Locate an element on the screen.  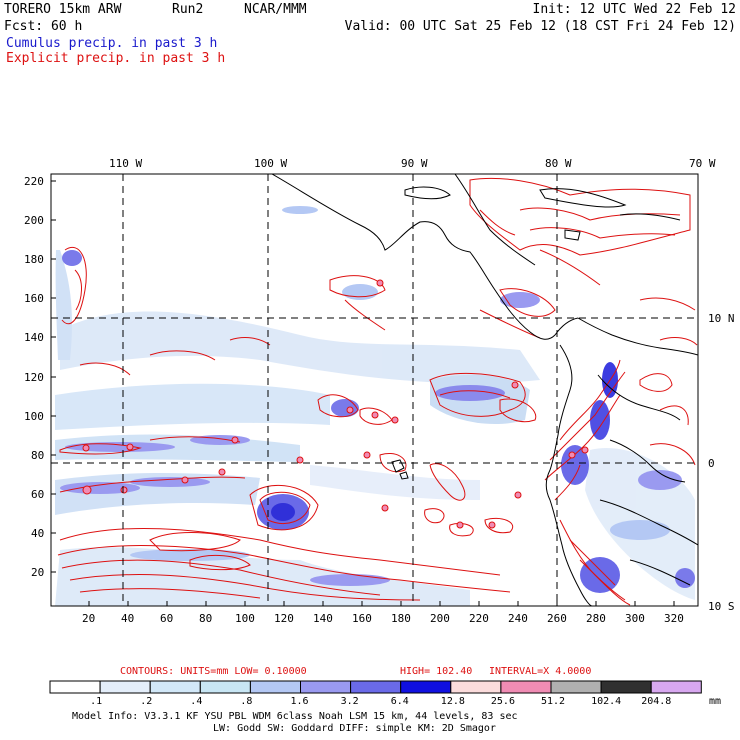
lat-label-0: 0 is located at coordinates (711, 463).